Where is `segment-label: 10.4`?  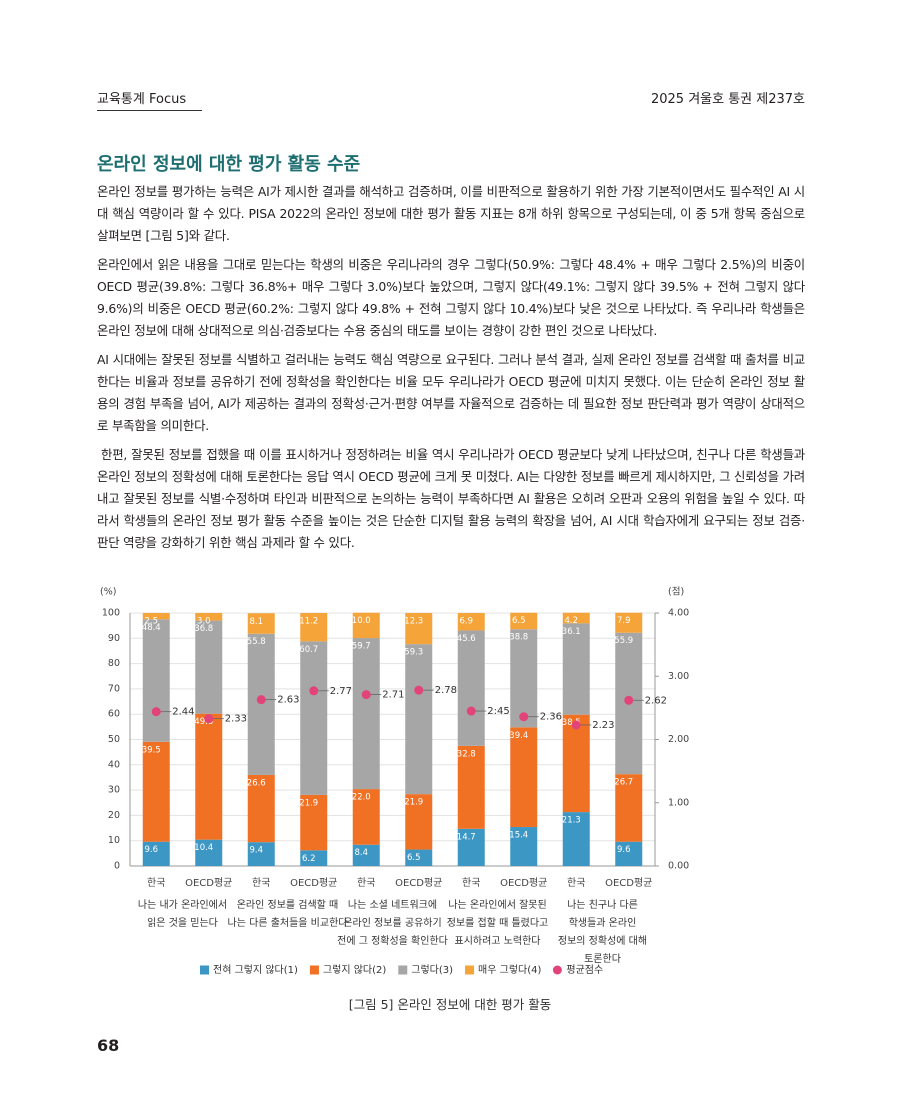 segment-label: 10.4 is located at coordinates (203, 848).